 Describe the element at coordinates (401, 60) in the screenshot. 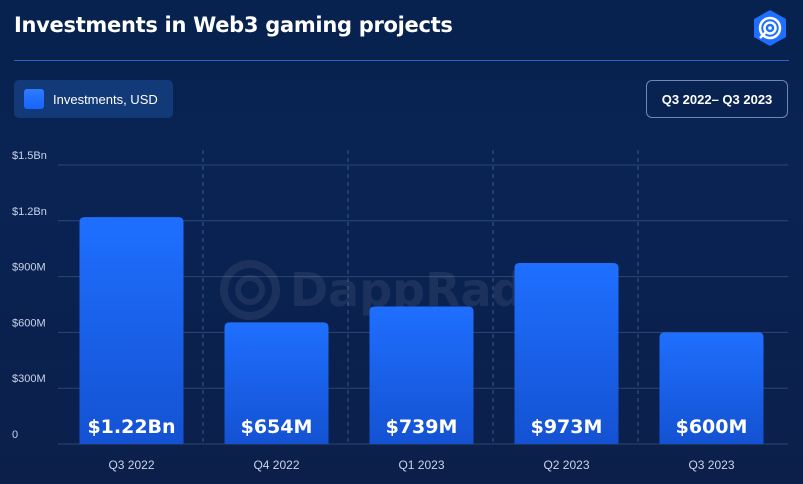

I see `header-divider` at that location.